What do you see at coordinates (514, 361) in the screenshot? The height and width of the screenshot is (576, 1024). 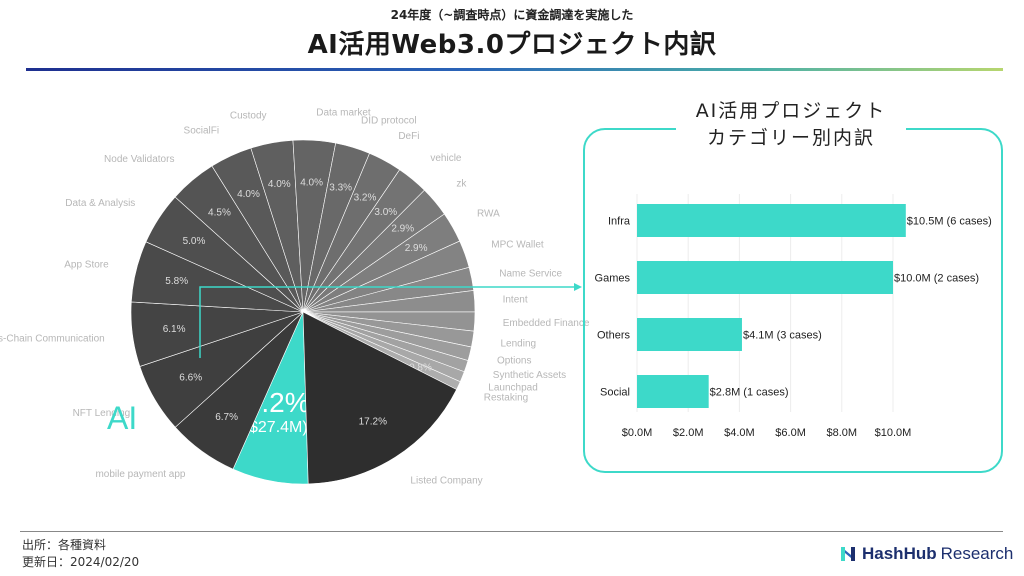 I see `pie-slice-label-options: Options` at bounding box center [514, 361].